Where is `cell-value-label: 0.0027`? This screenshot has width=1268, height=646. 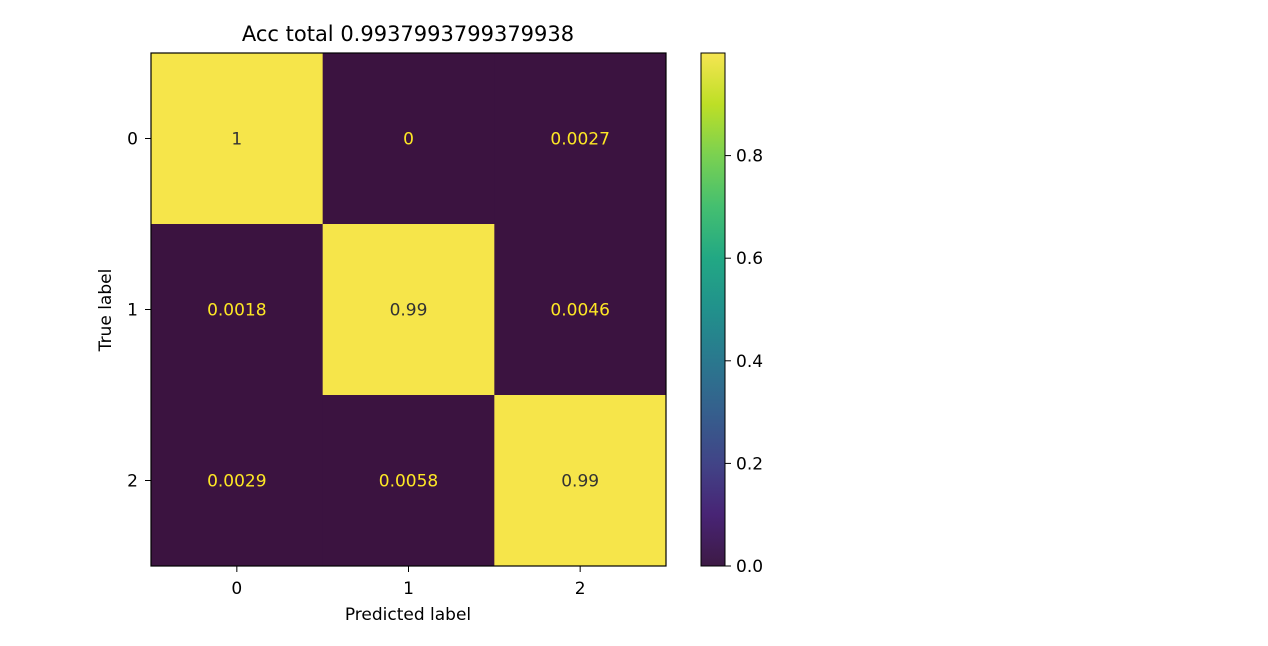
cell-value-label: 0.0027 is located at coordinates (579, 140).